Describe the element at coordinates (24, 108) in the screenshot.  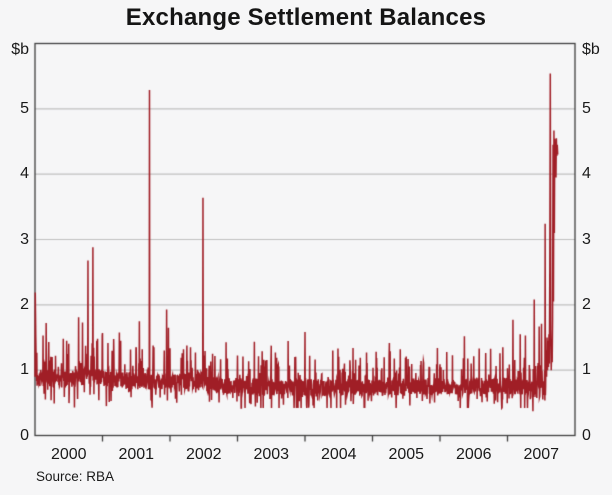
I see `y-tick-label-left-5: 5` at that location.